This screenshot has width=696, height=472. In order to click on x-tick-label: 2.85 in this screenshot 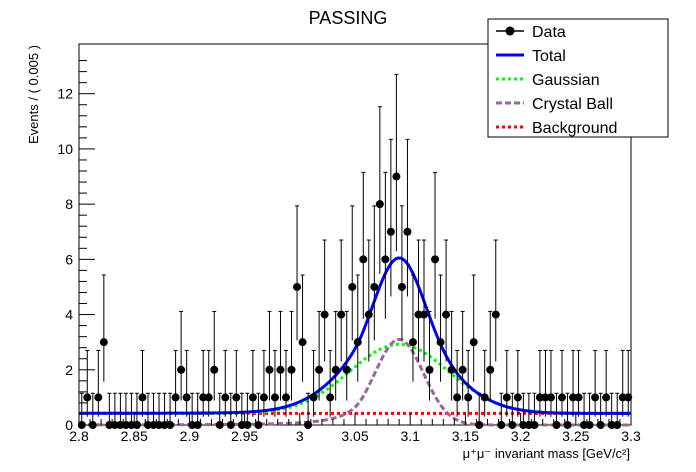, I will do `click(134, 436)`.